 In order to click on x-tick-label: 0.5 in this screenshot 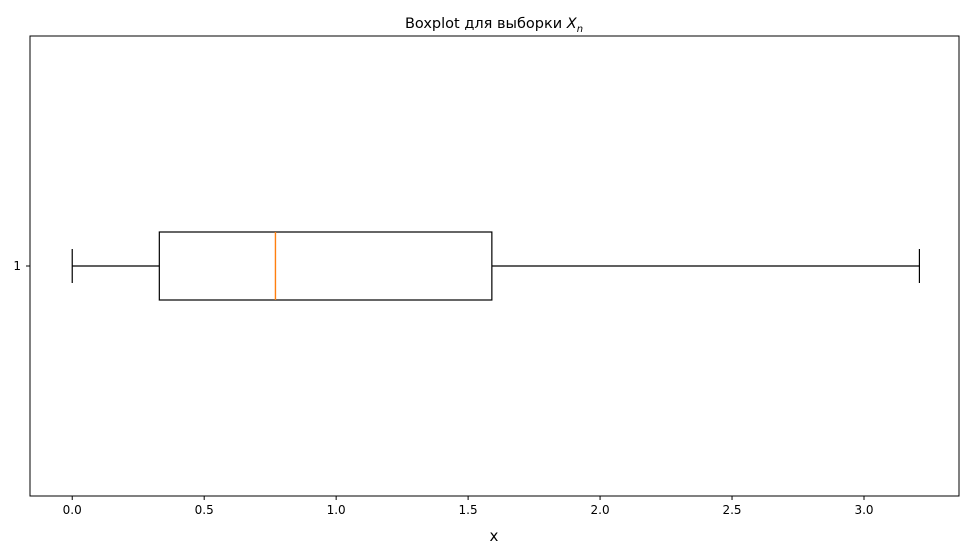, I will do `click(204, 510)`.